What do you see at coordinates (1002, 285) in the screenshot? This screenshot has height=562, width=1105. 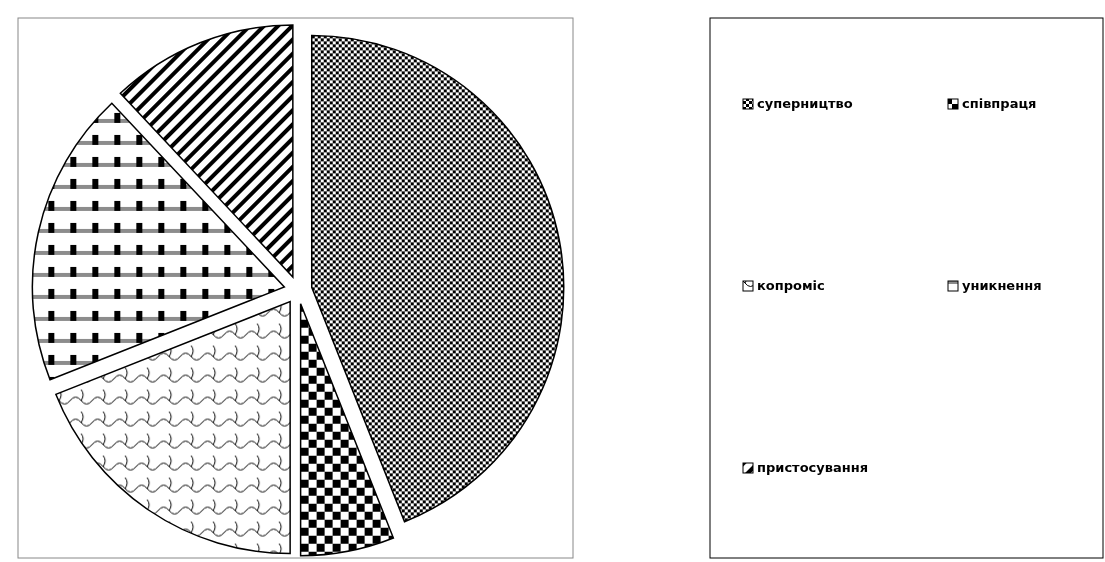 I see `legend-label: уникнення` at bounding box center [1002, 285].